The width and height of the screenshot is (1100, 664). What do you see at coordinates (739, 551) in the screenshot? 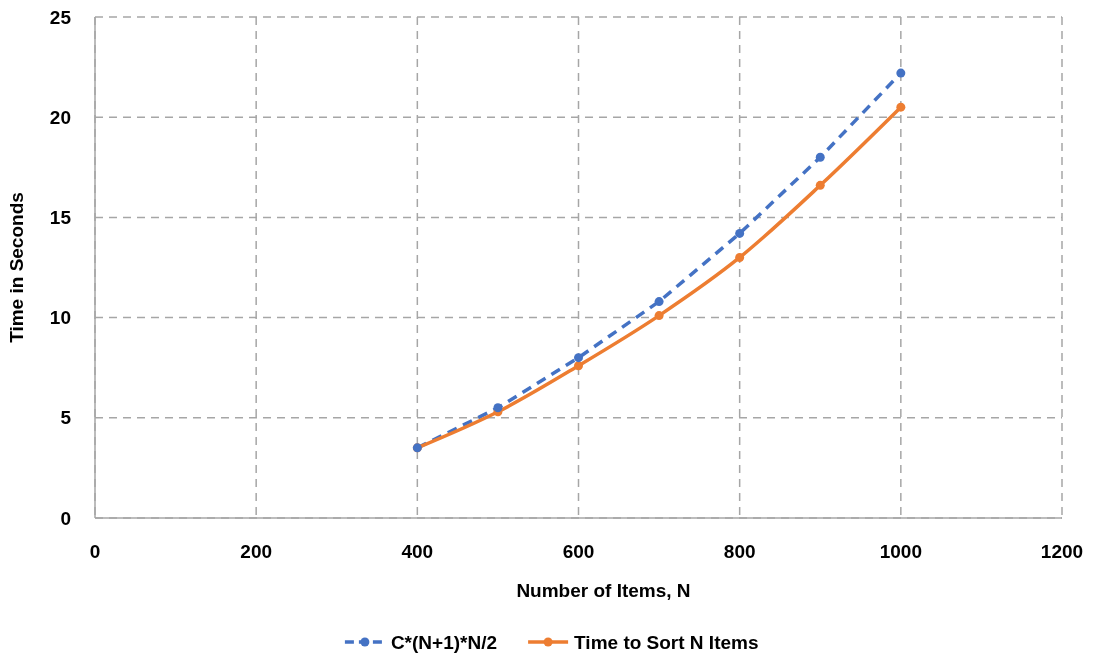
I see `x-tick-label: 800` at bounding box center [739, 551].